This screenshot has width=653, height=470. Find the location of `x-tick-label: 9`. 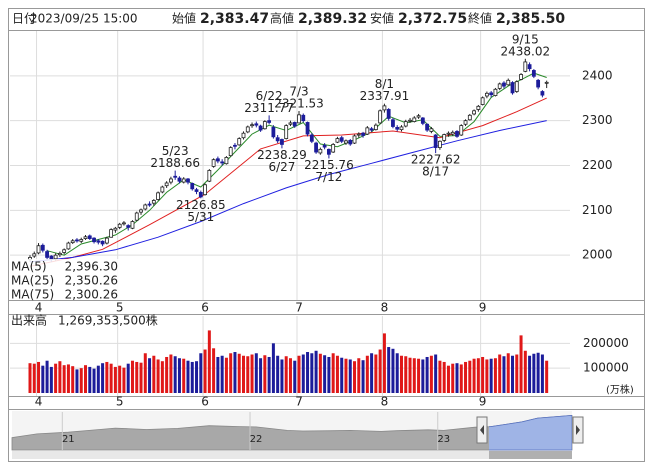

x-tick-label: 9 is located at coordinates (483, 402).